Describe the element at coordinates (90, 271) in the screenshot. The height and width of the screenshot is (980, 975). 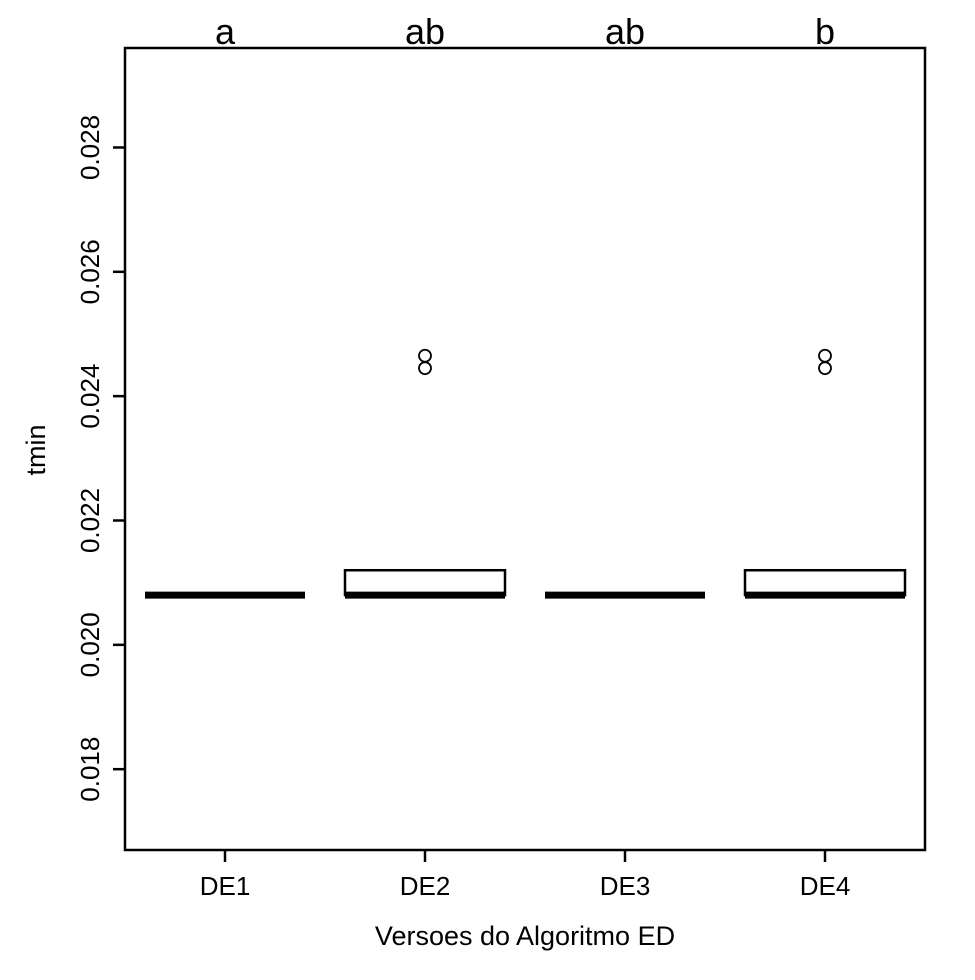
I see `y-tick-label: 0.026` at that location.